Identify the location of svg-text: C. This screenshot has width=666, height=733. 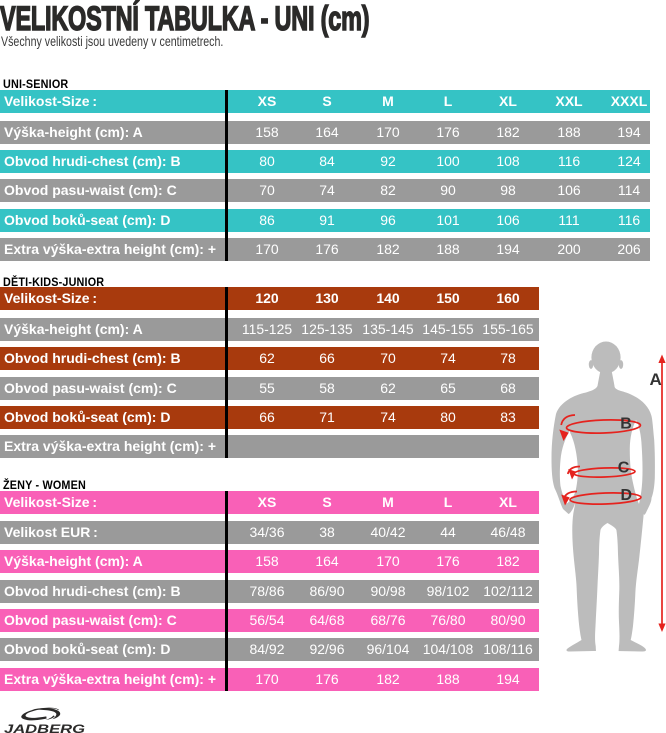
(624, 468).